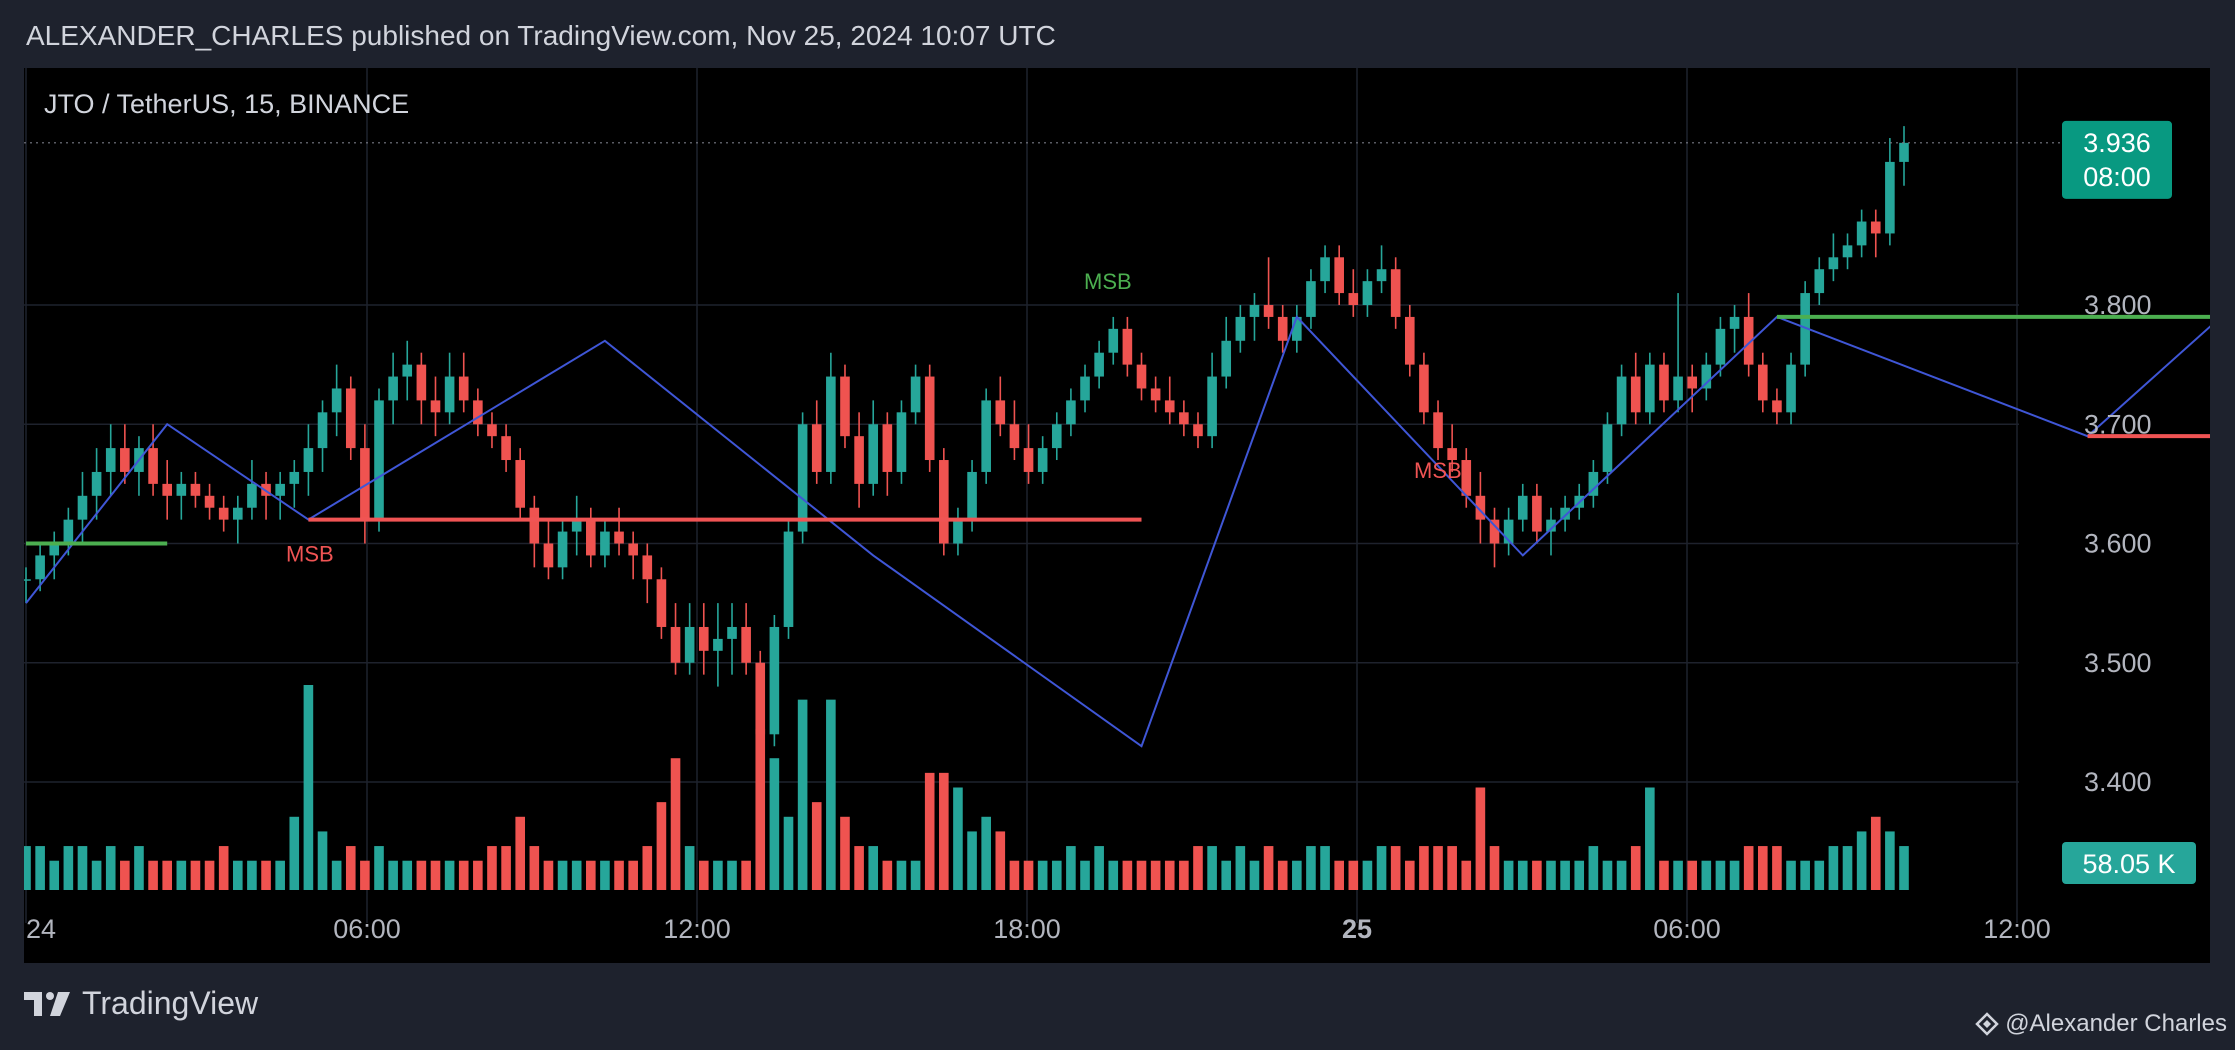 Image resolution: width=2235 pixels, height=1050 pixels. I want to click on author-name: @Alexander Charles, so click(2116, 1023).